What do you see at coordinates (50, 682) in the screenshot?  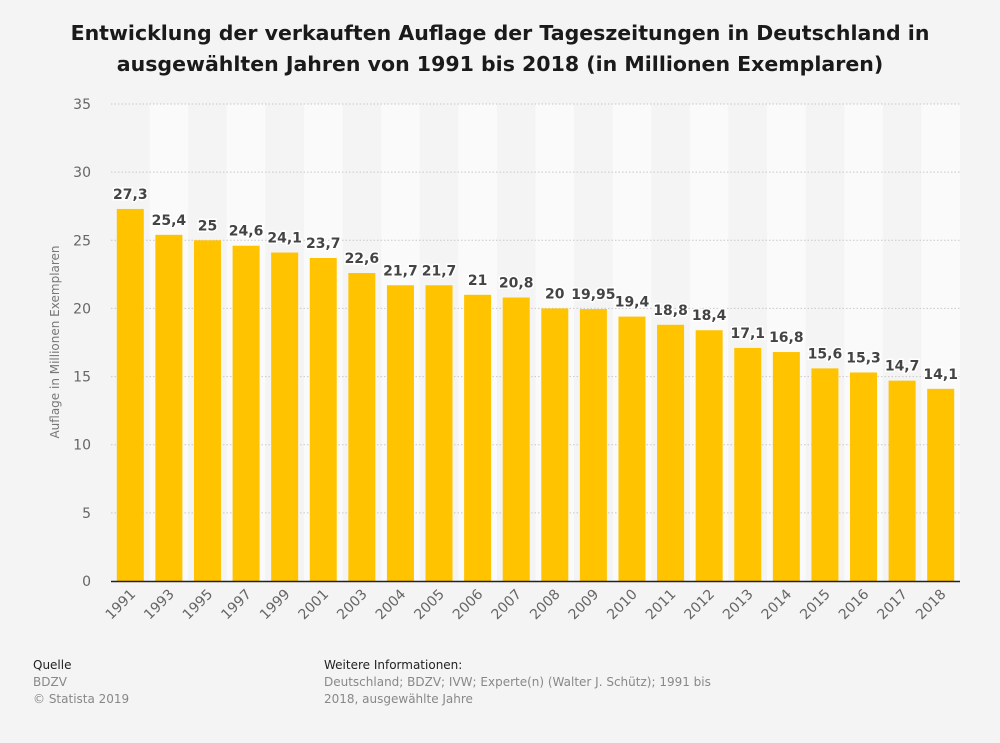 I see `source-text: BDZV` at bounding box center [50, 682].